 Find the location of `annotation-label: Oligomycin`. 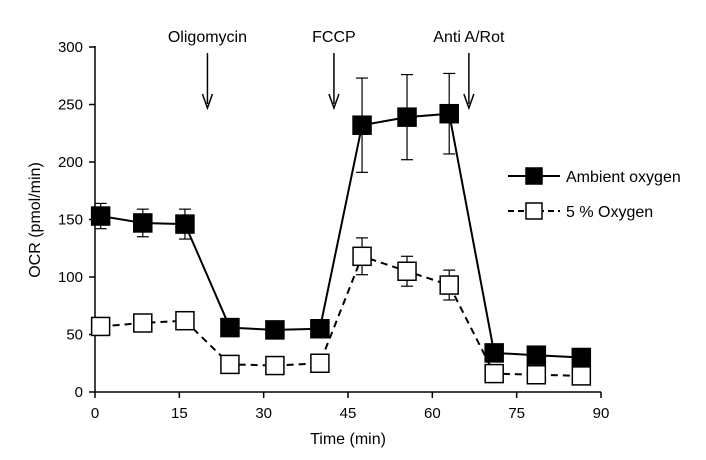

annotation-label: Oligomycin is located at coordinates (207, 37).